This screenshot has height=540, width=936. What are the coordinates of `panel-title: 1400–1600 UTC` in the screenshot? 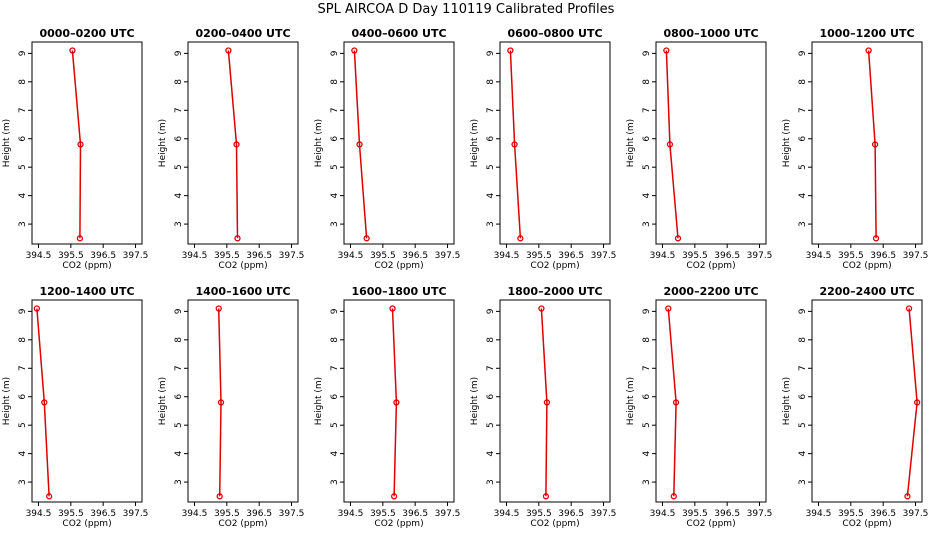 It's located at (242, 291).